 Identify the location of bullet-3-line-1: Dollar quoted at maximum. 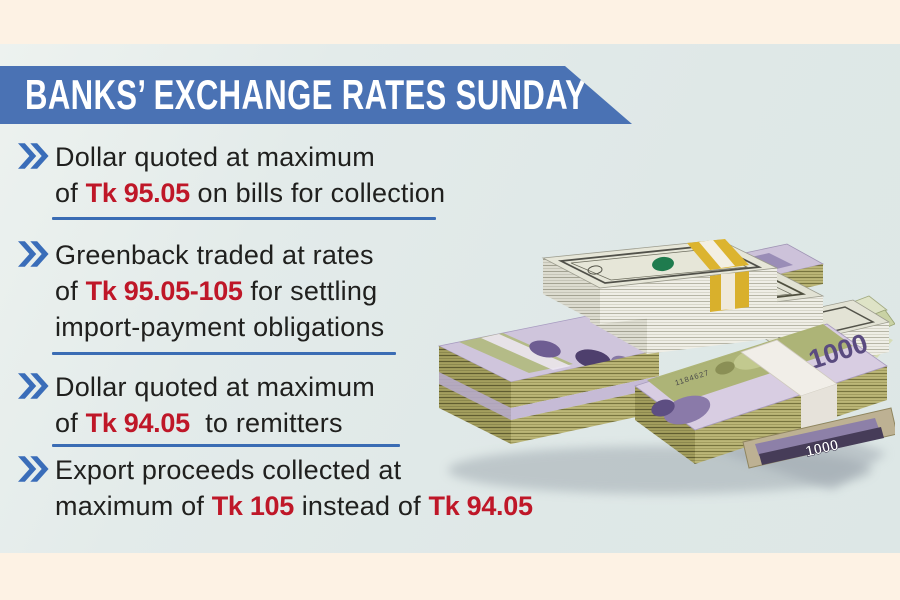
(215, 387).